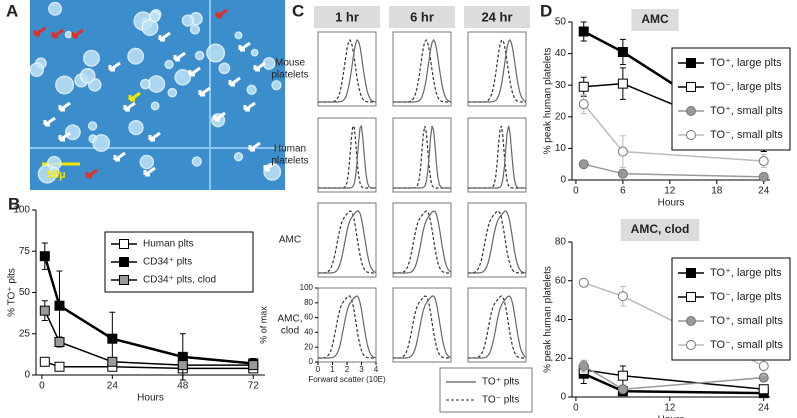 Image resolution: width=797 pixels, height=418 pixels. What do you see at coordinates (361, 369) in the screenshot?
I see `x-tick-label: 3` at bounding box center [361, 369].